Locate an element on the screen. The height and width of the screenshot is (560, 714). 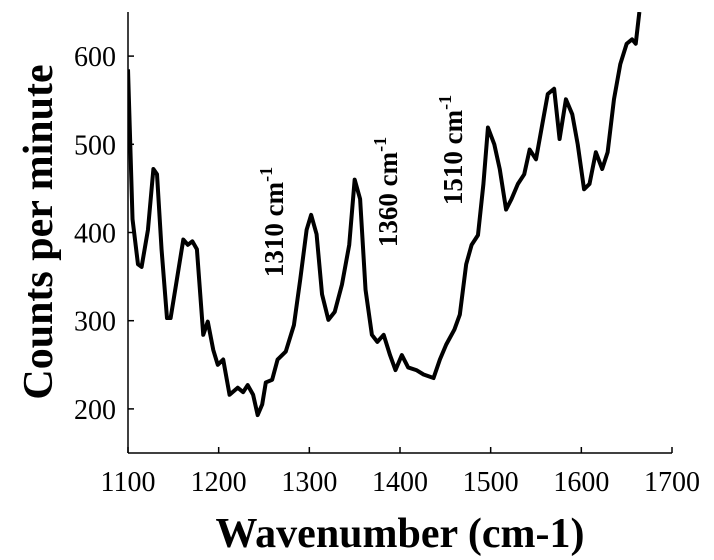
peak-annotation: 1360 cm-1 is located at coordinates (386, 192).